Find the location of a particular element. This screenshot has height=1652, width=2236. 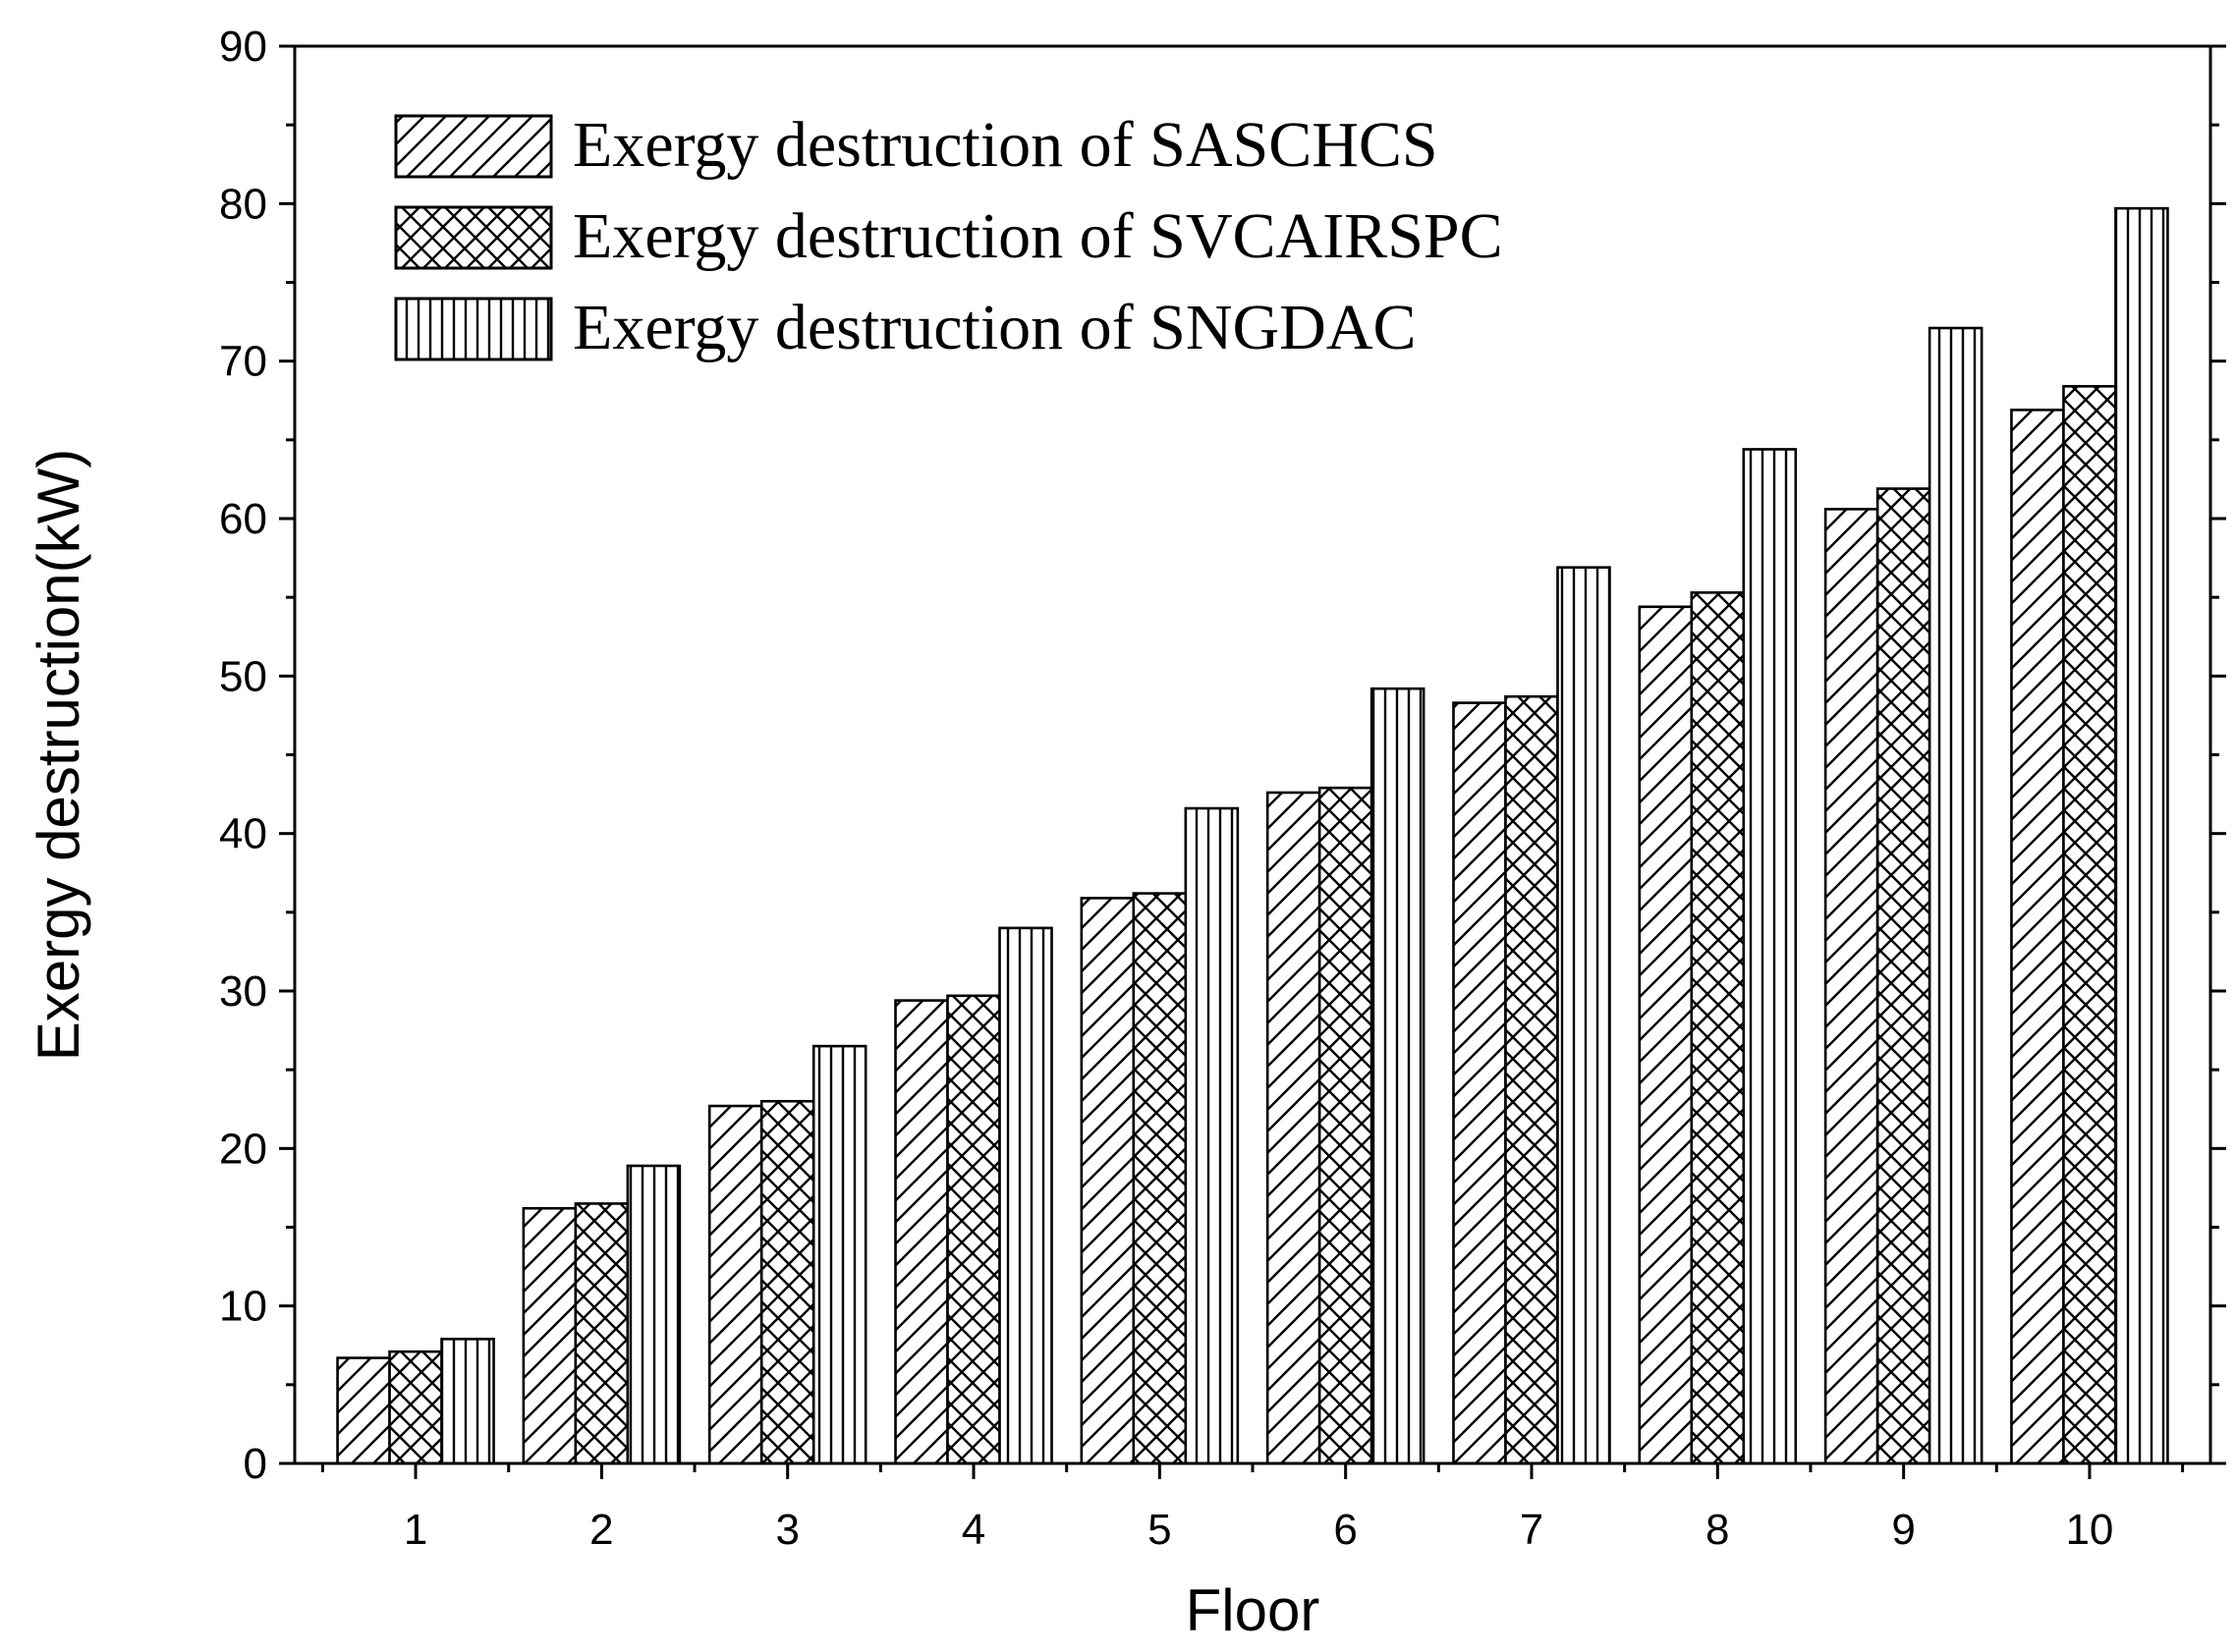

legend-label-crosshatch: Exergy destruction of SVCAIRSPC is located at coordinates (1038, 236).